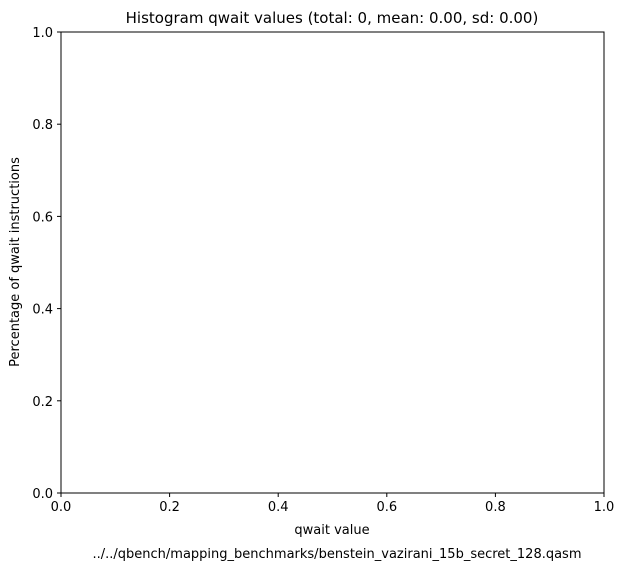  What do you see at coordinates (331, 530) in the screenshot?
I see `x-axis-label: qwait value` at bounding box center [331, 530].